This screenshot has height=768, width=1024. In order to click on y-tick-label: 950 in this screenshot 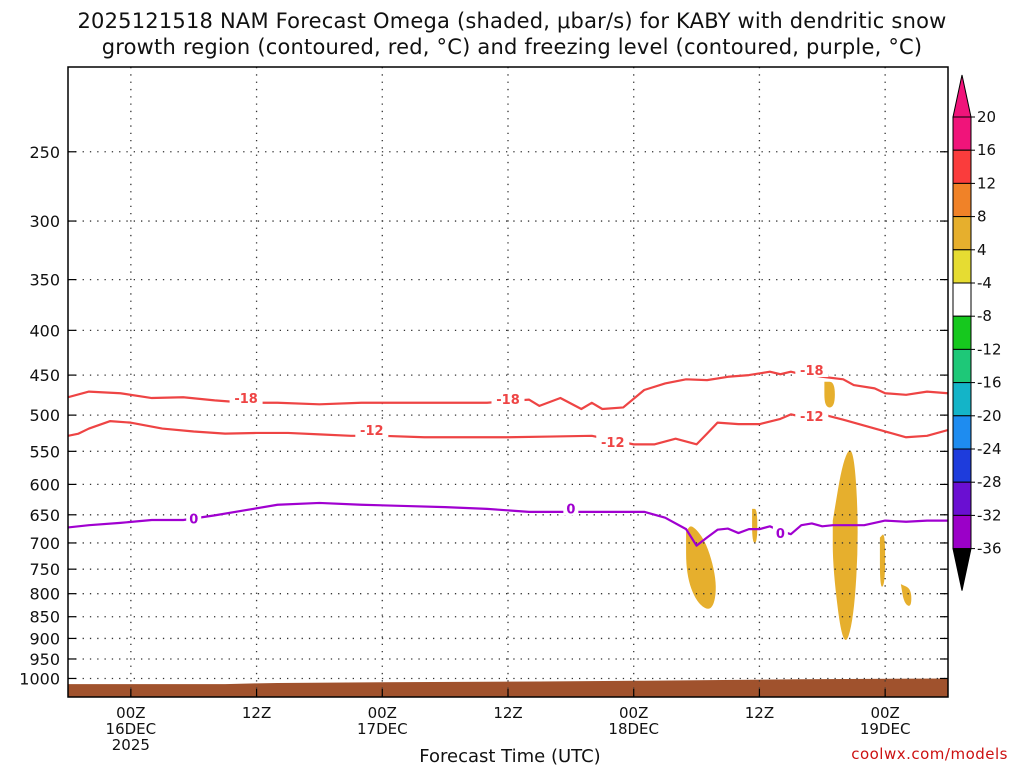, I will do `click(44, 659)`.